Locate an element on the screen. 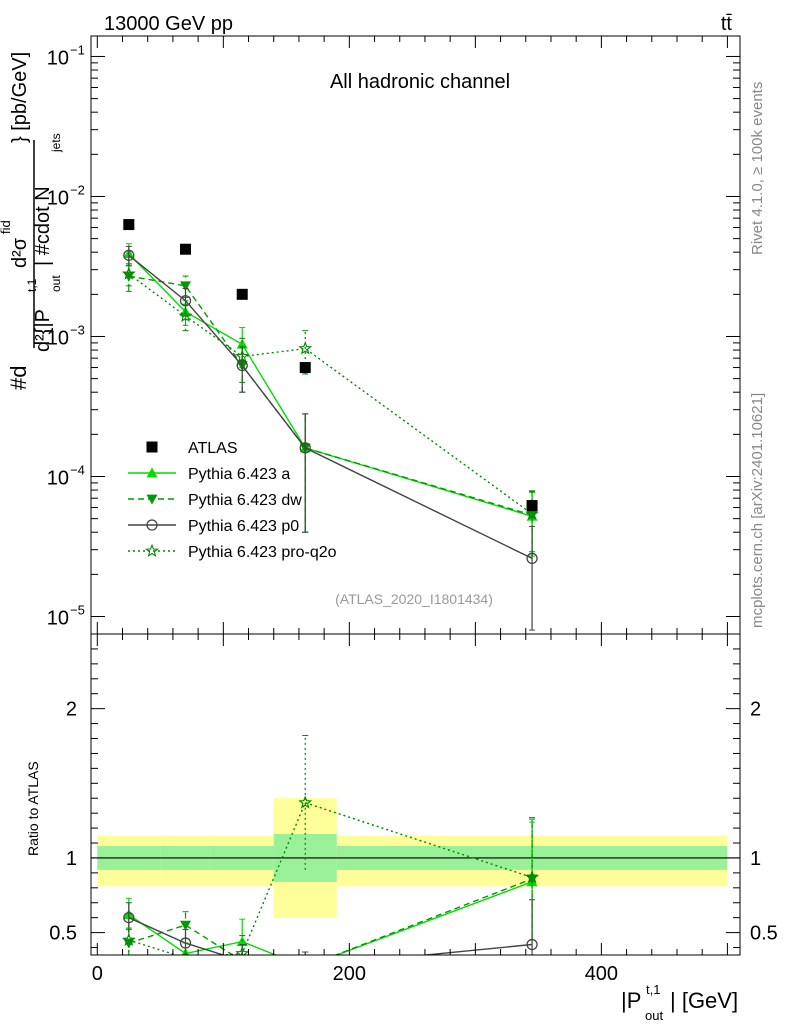  ylabel-denominator-sup: t,1 is located at coordinates (32, 285).